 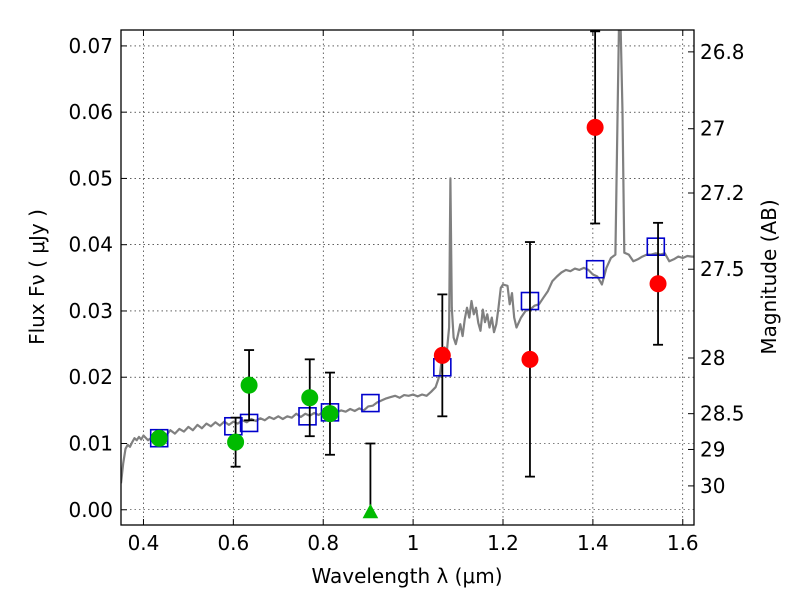 What do you see at coordinates (90, 443) in the screenshot?
I see `y-tick-label: 0.01` at bounding box center [90, 443].